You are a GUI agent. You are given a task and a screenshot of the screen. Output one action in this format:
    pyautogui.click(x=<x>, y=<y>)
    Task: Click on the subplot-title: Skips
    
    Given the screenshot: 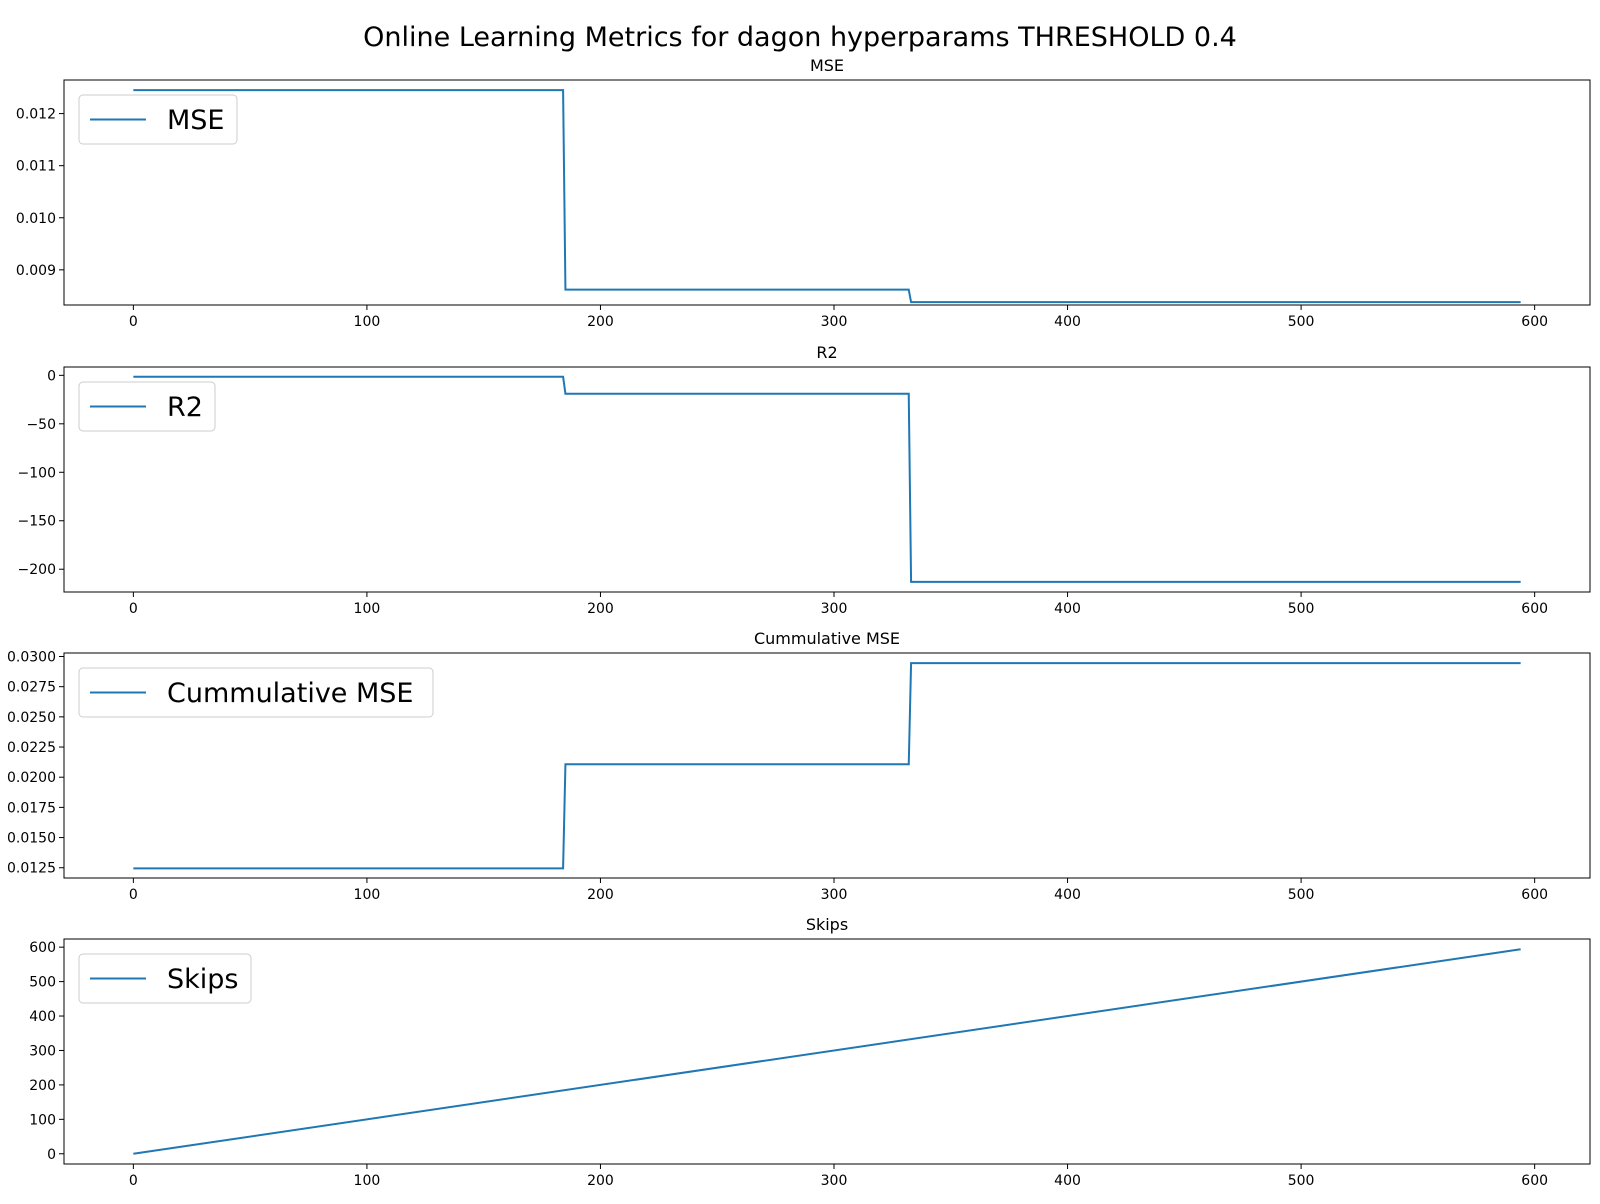 What is the action you would take?
    pyautogui.click(x=827, y=924)
    